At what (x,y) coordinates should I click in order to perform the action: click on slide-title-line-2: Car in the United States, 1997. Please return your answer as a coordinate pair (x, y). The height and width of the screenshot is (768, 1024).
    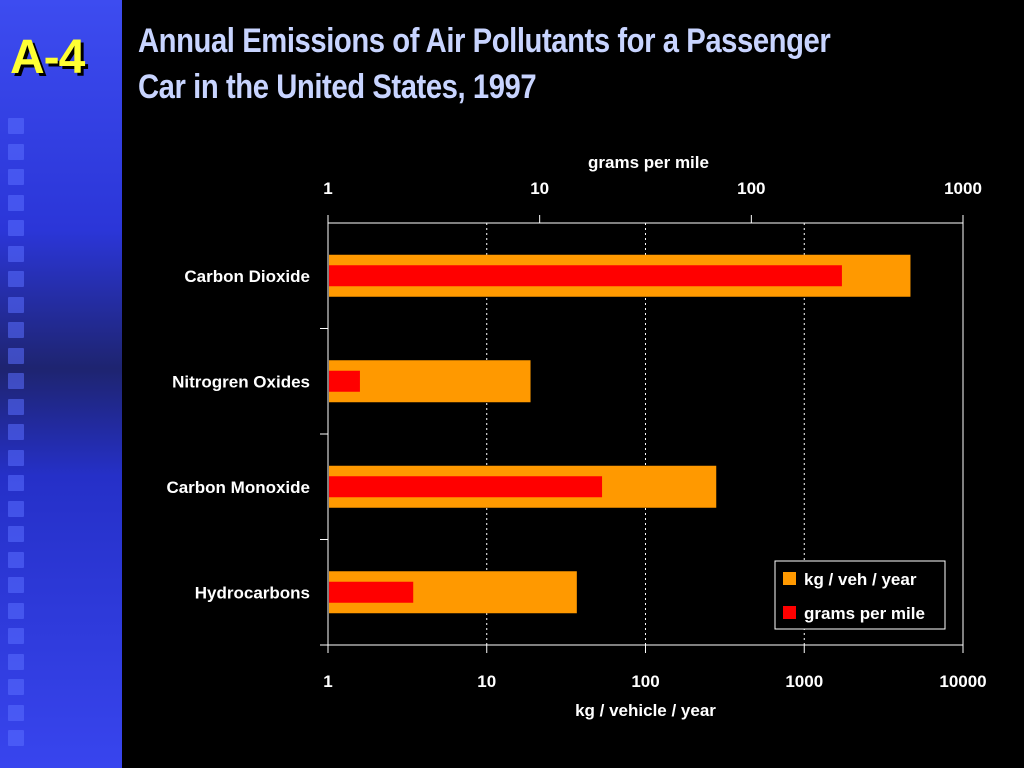
    Looking at the image, I should click on (337, 87).